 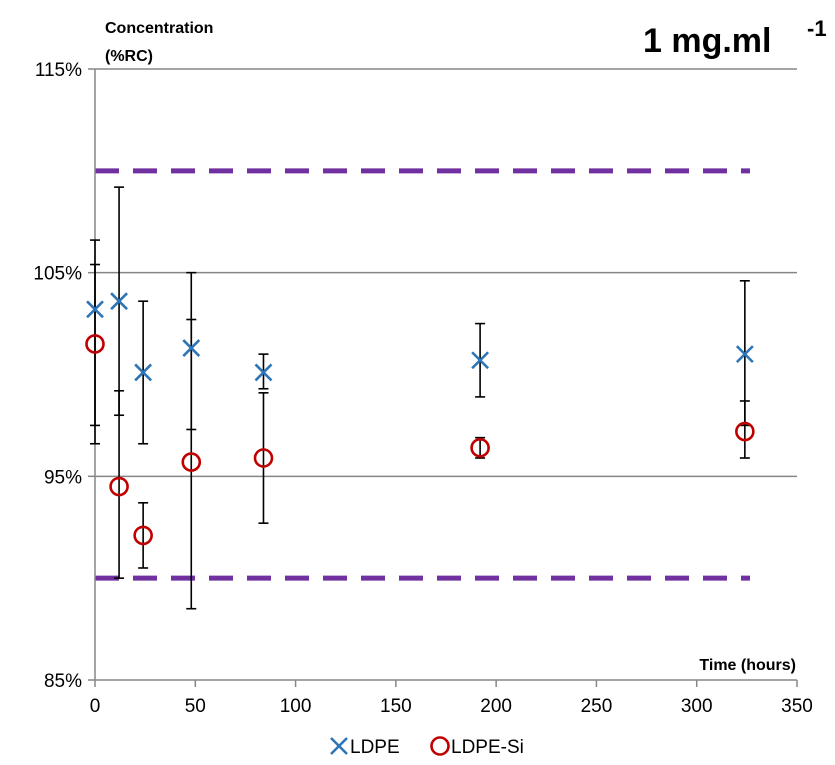 I want to click on chart-title: 1 mg.ml, so click(x=707, y=41).